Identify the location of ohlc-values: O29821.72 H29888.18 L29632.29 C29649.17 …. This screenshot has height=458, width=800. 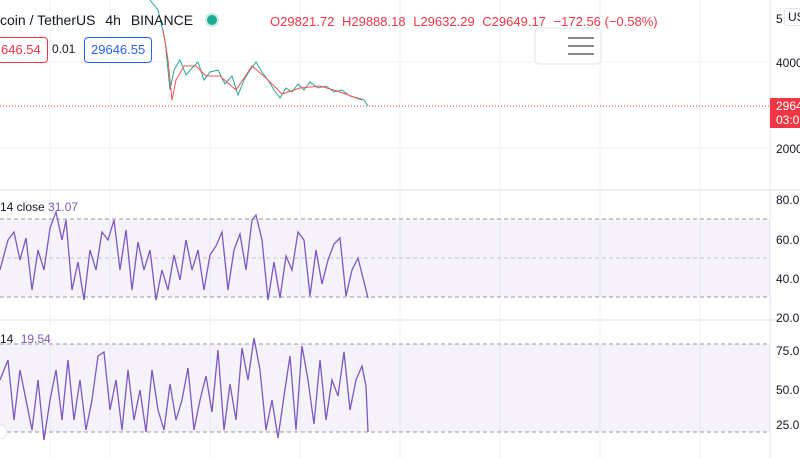
(466, 21).